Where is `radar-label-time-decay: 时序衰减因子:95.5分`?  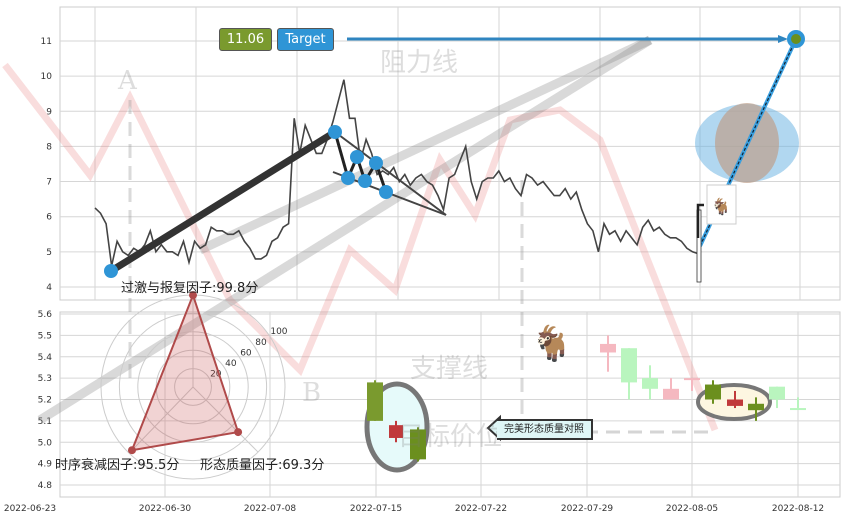 radar-label-time-decay: 时序衰减因子:95.5分 is located at coordinates (117, 465).